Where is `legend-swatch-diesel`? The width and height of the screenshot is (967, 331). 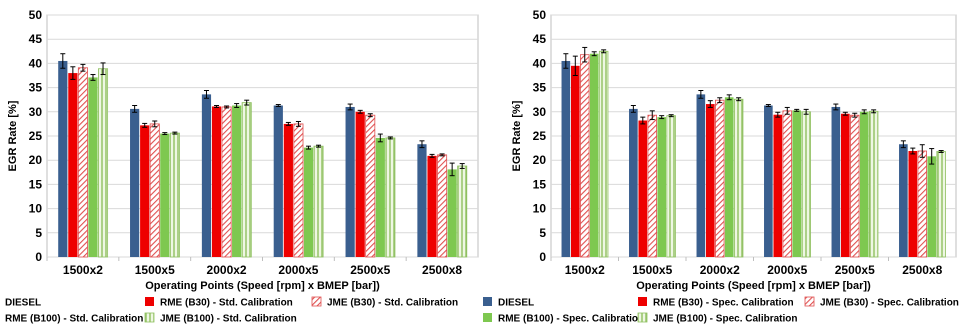
legend-swatch-diesel is located at coordinates (487, 301).